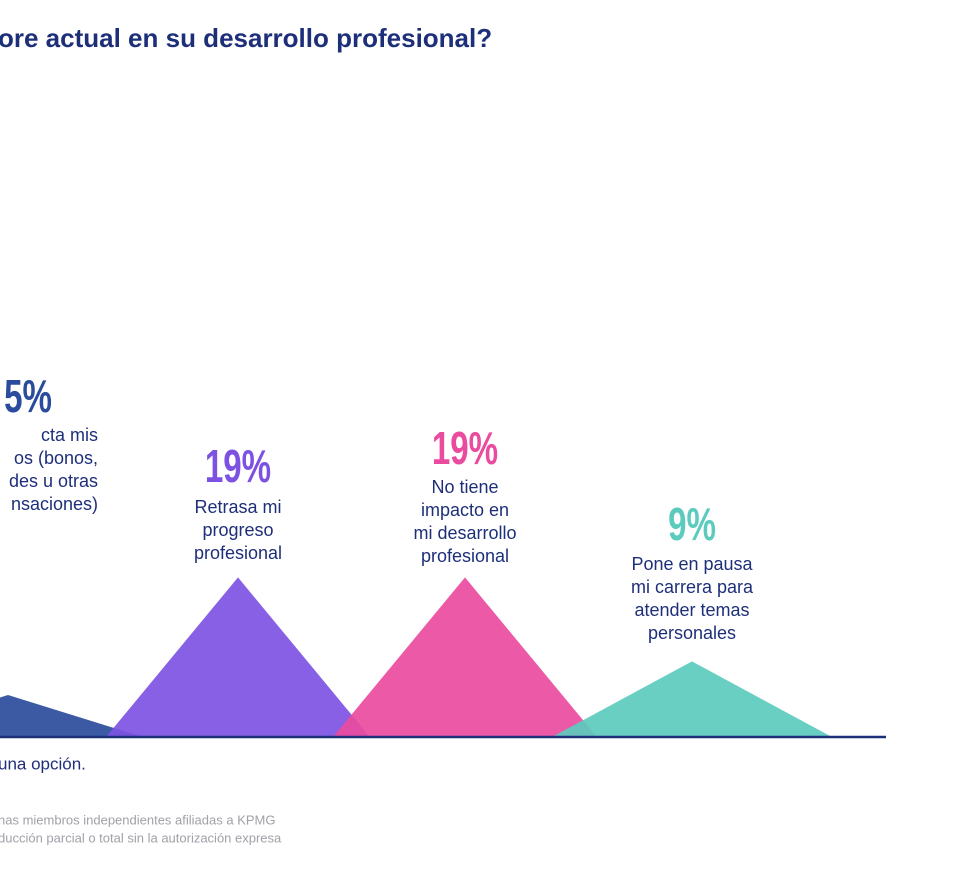  I want to click on chart-title: ore actual en su desarrollo profesional?, so click(246, 38).